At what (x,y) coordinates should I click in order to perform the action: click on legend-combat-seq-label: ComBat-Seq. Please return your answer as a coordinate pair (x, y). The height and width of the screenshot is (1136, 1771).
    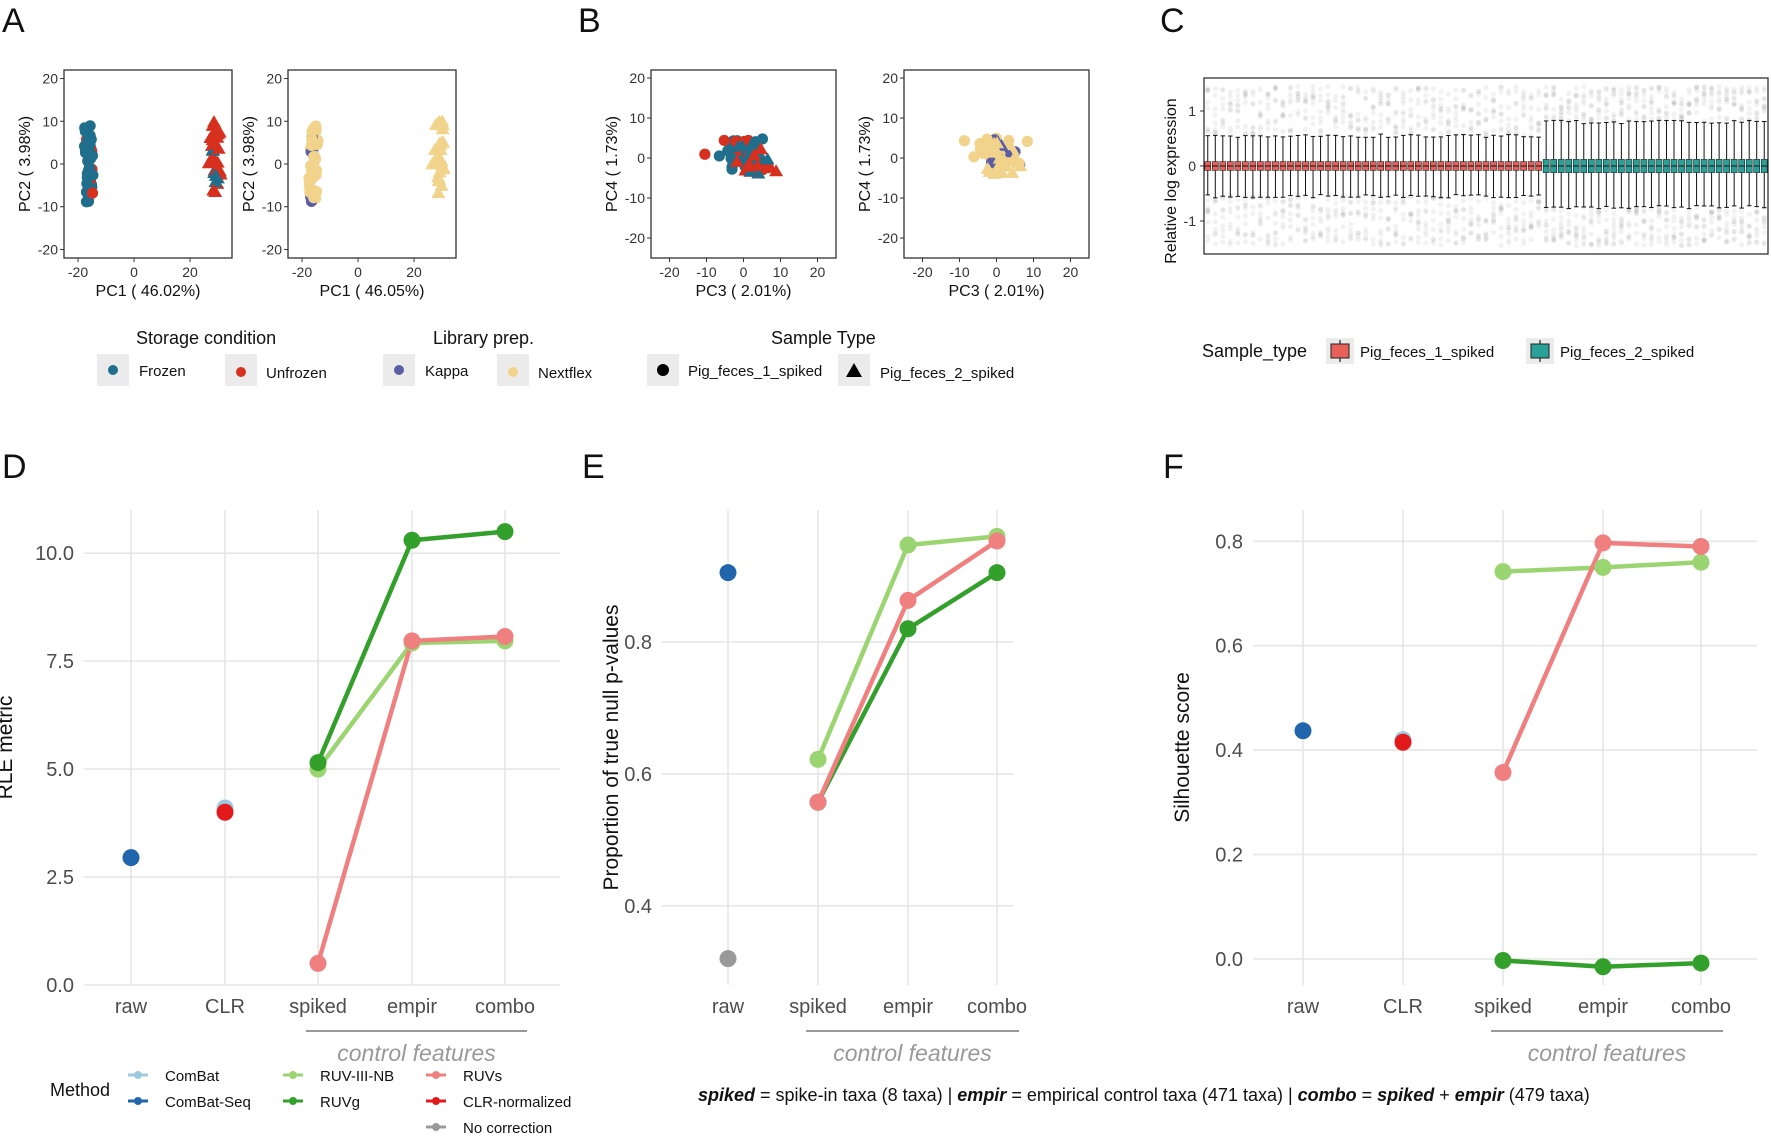
    Looking at the image, I should click on (208, 1102).